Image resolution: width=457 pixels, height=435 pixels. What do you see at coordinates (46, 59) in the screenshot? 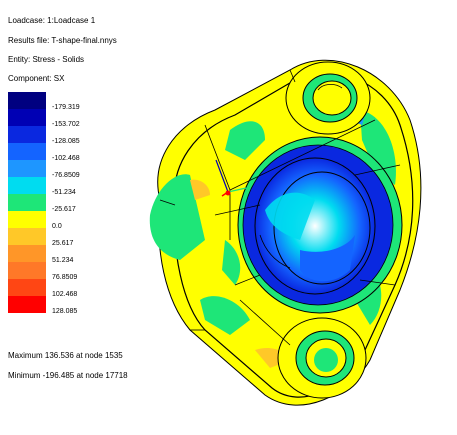
I see `entity-text: Entity: Stress - Solids` at bounding box center [46, 59].